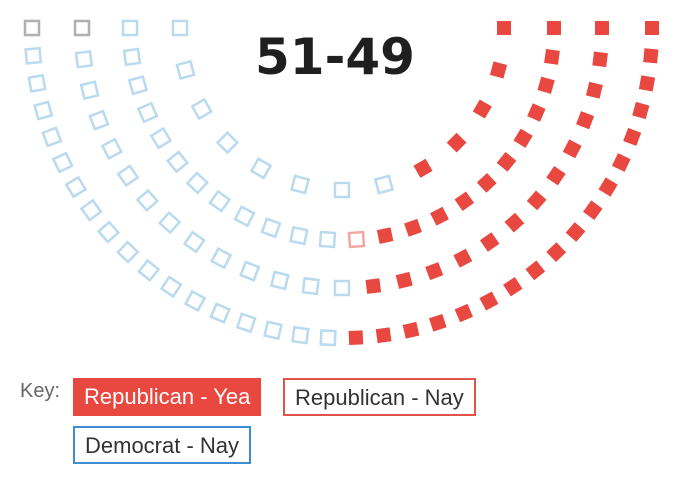 This screenshot has width=684, height=486. I want to click on seat-republican-nay, so click(356, 239).